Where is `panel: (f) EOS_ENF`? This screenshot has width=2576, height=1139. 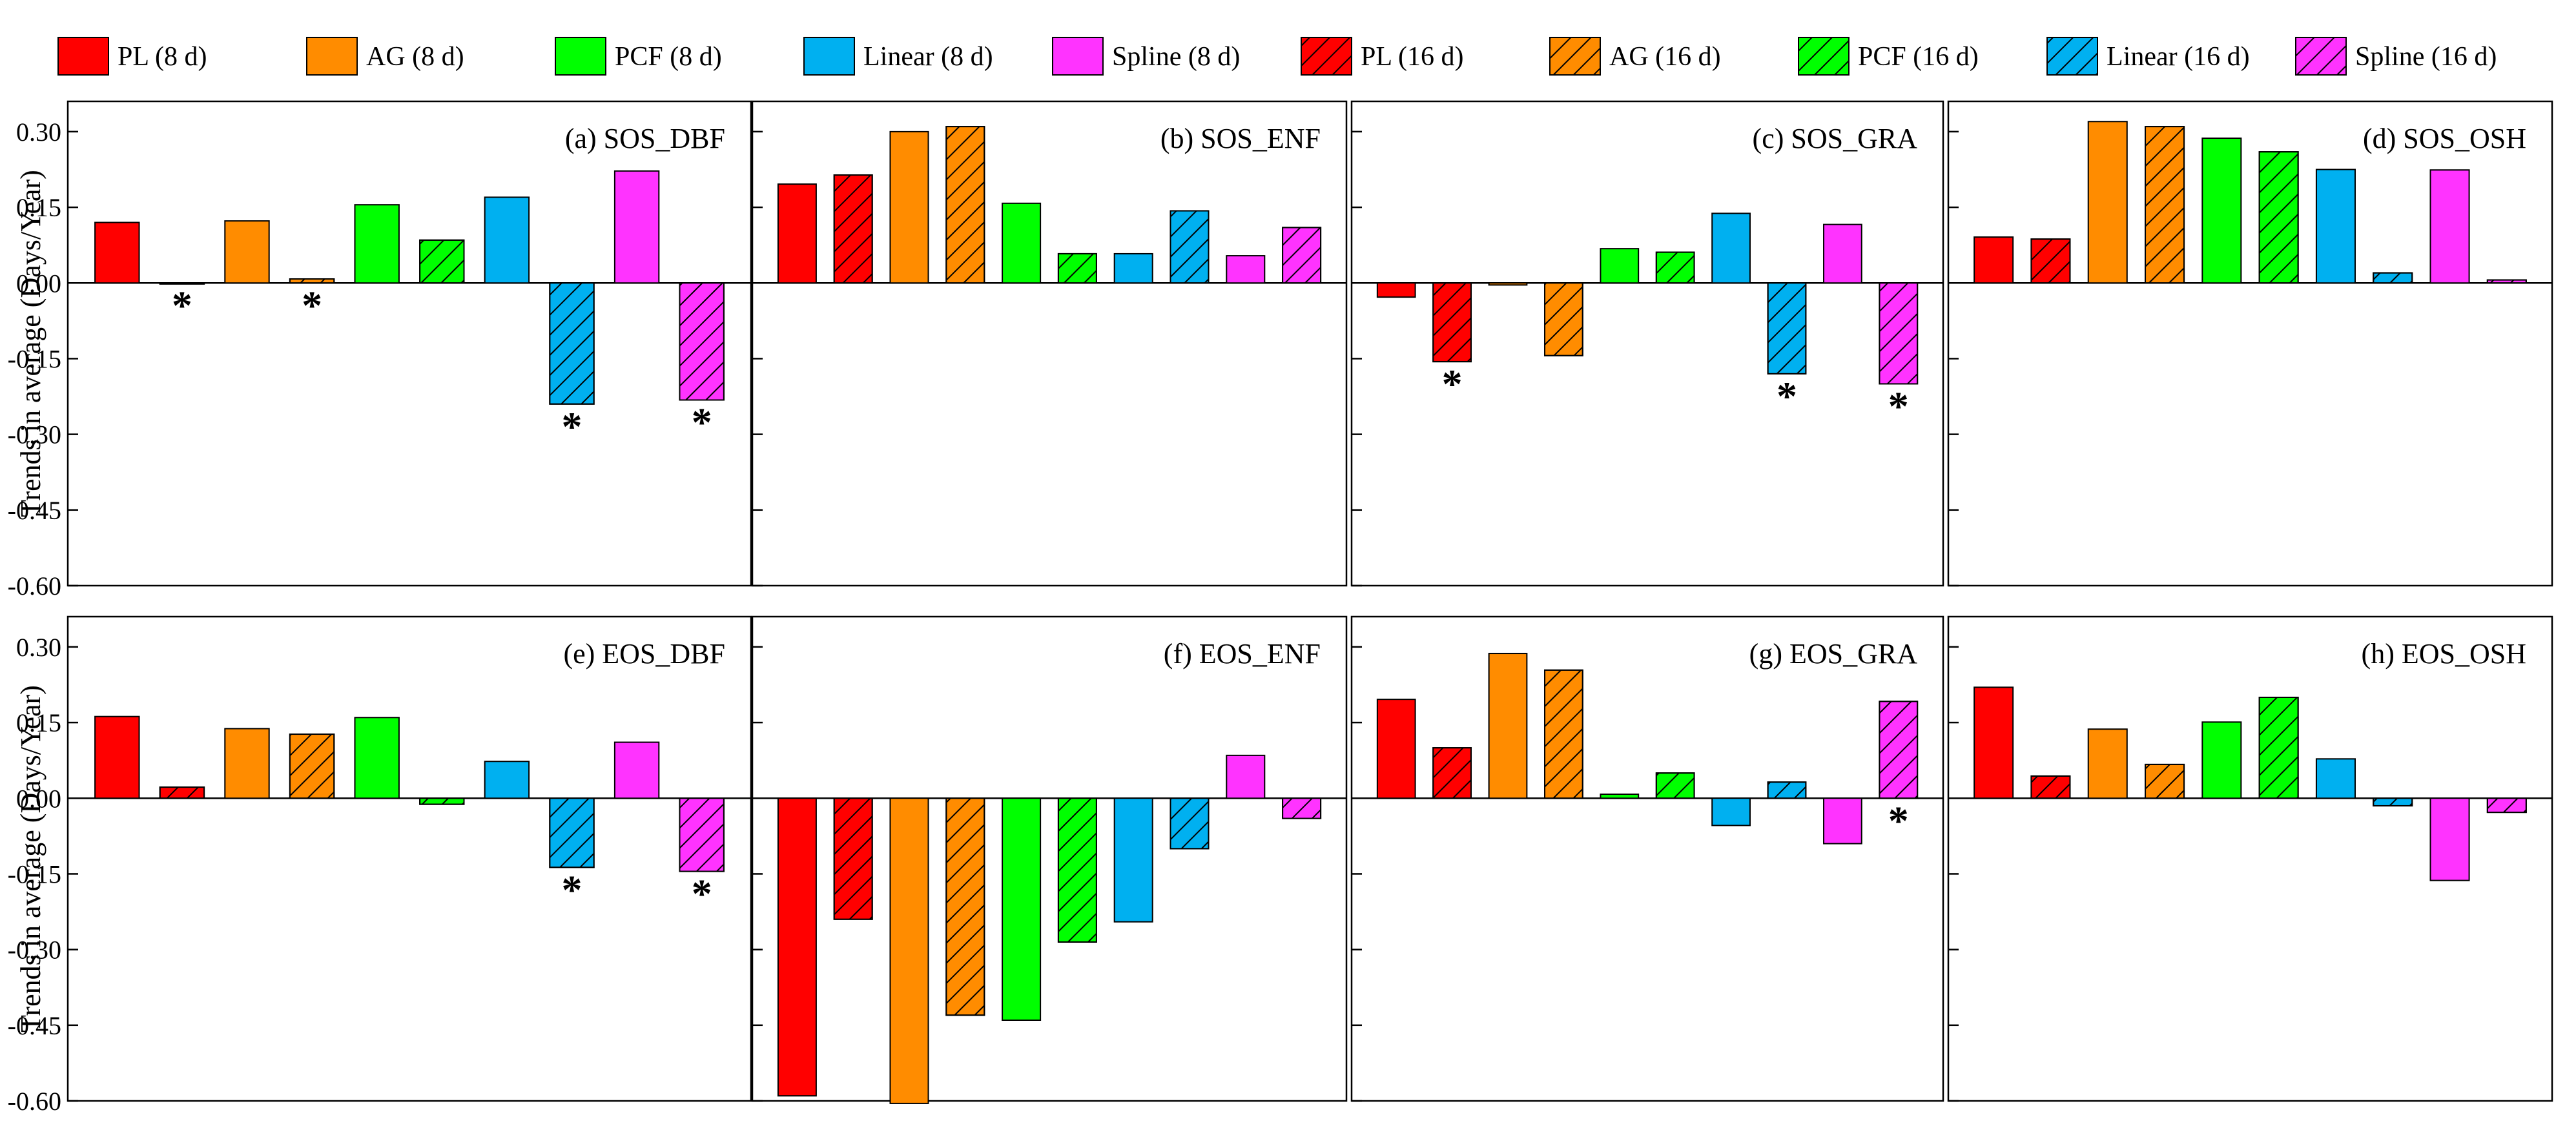
panel: (f) EOS_ENF is located at coordinates (1049, 859).